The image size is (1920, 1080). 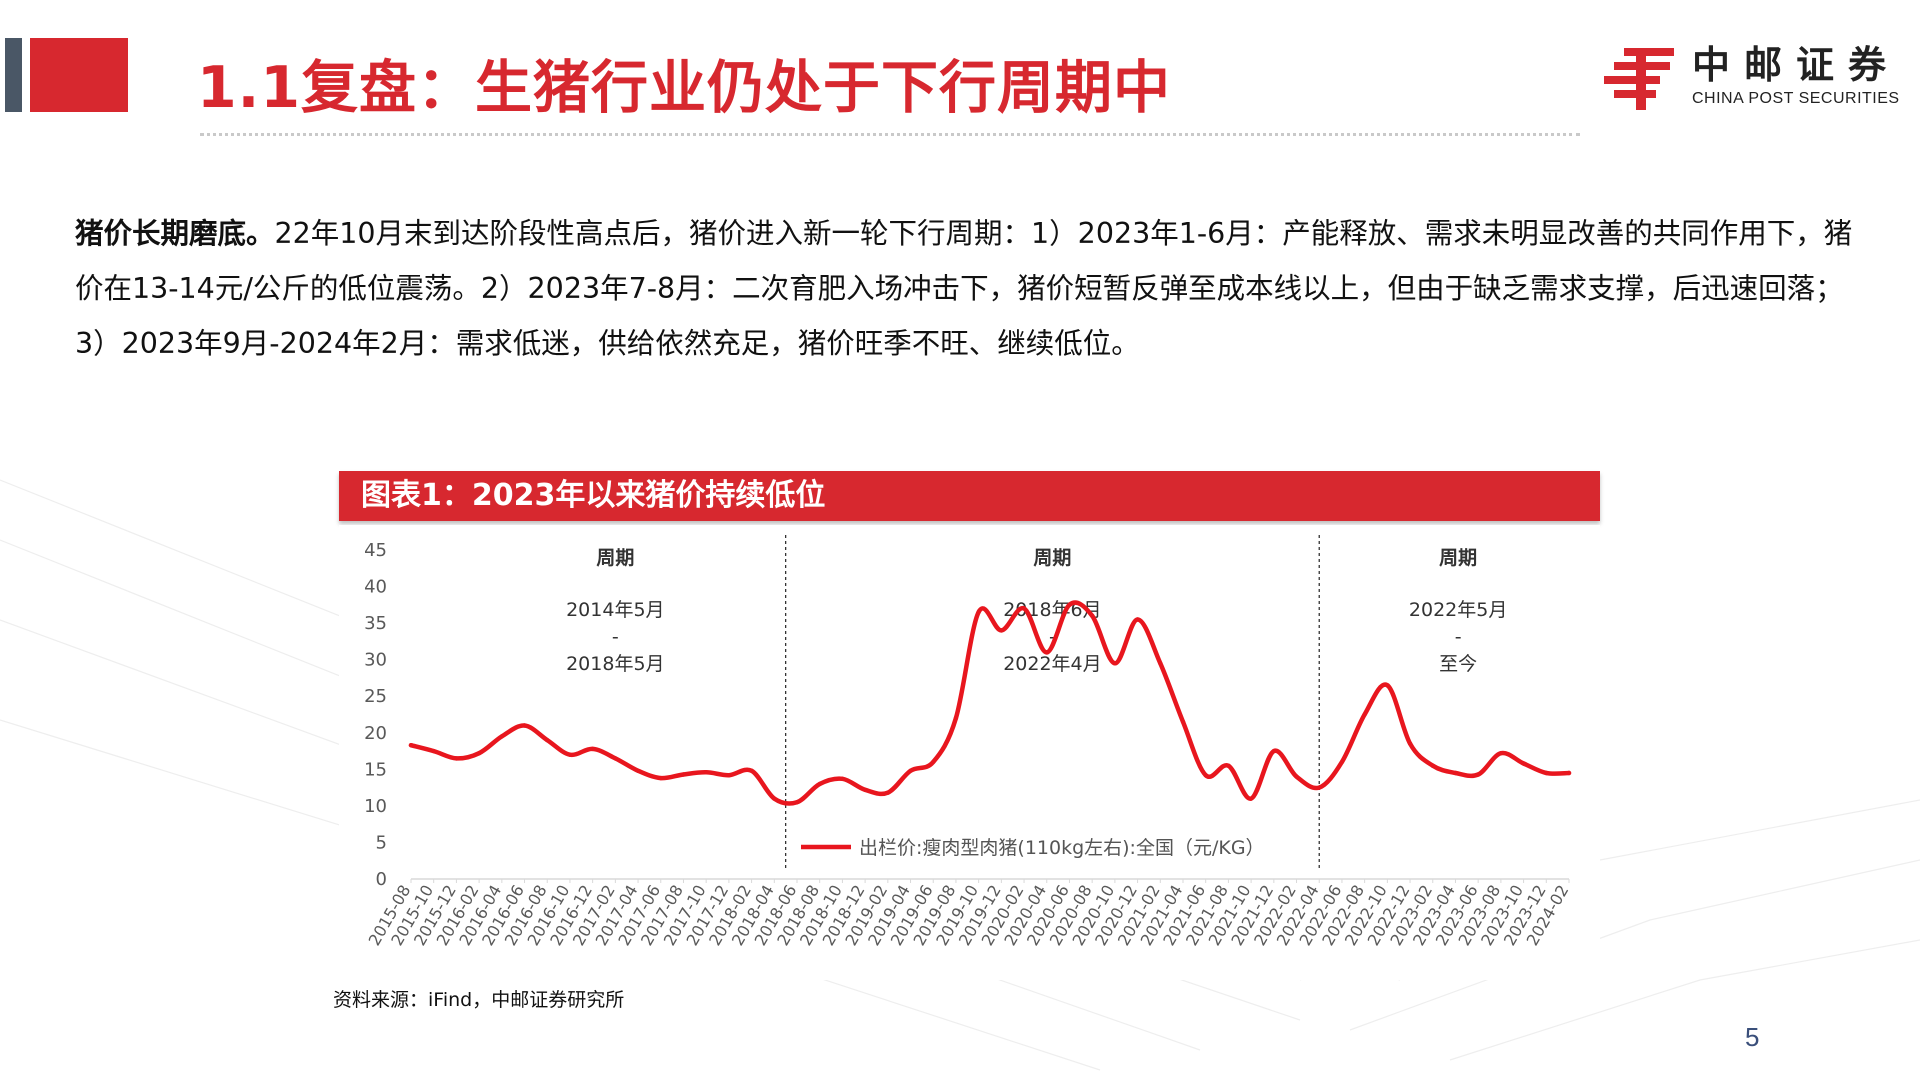 What do you see at coordinates (990, 703) in the screenshot?
I see `series-line-hog-price` at bounding box center [990, 703].